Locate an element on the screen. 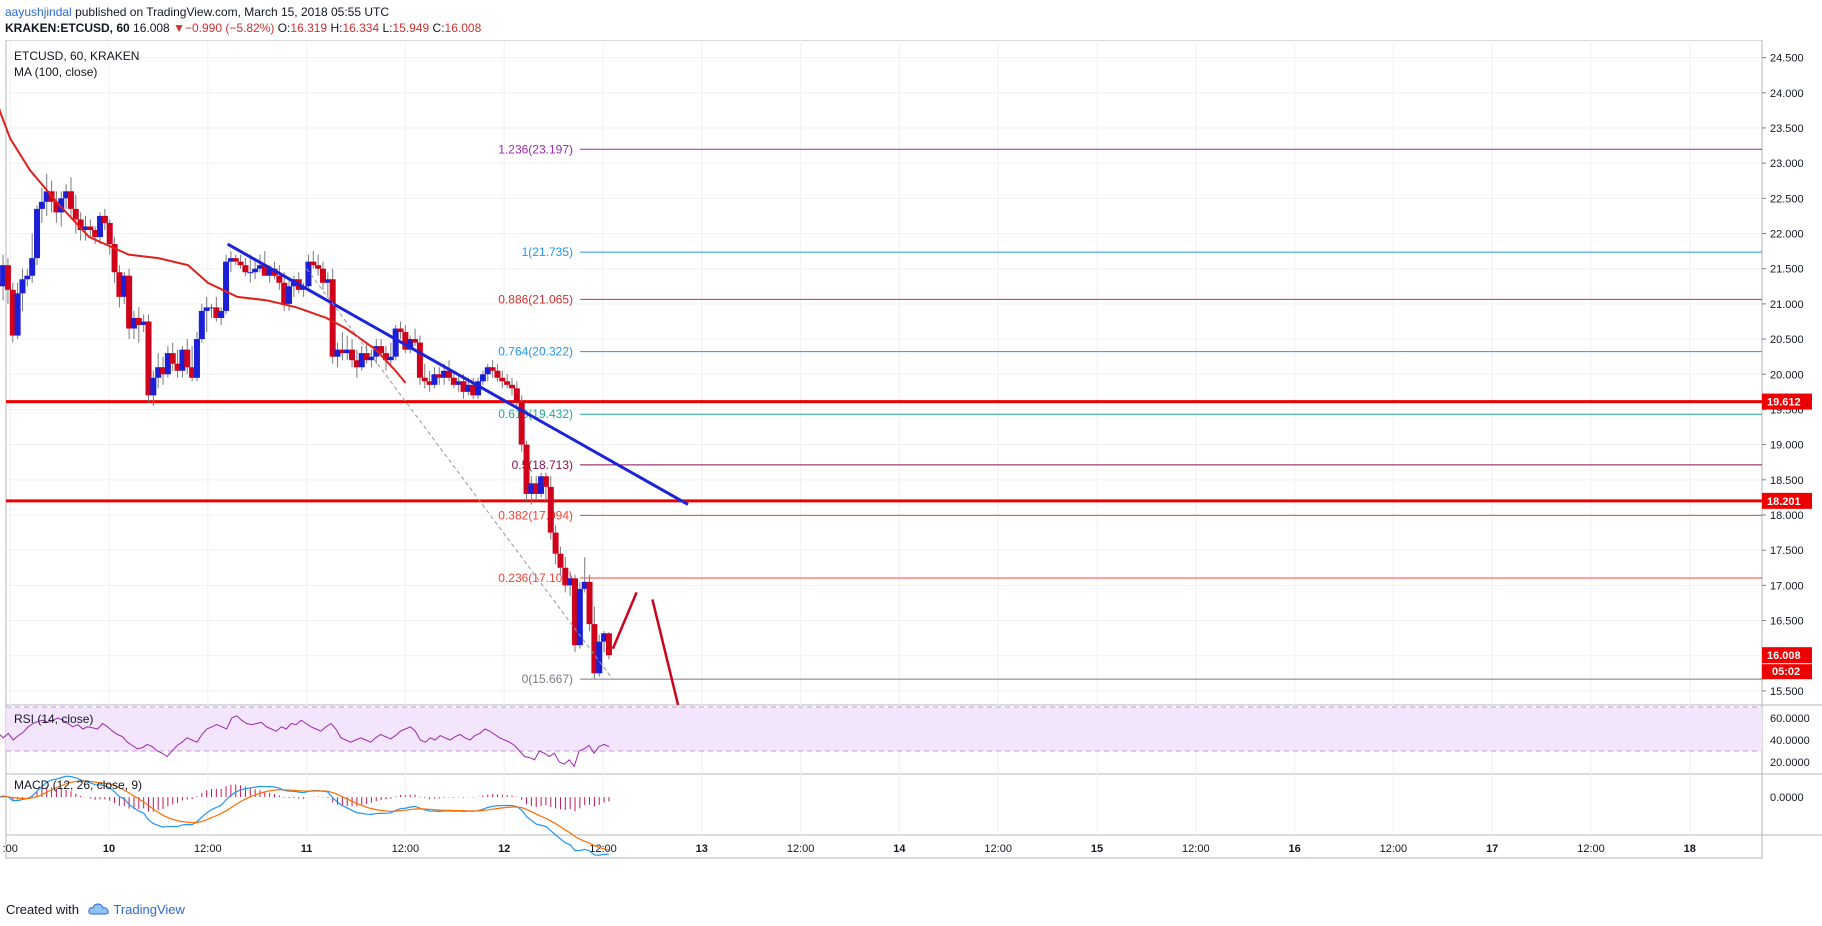 Image resolution: width=1822 pixels, height=926 pixels. high-label: H: is located at coordinates (336, 28).